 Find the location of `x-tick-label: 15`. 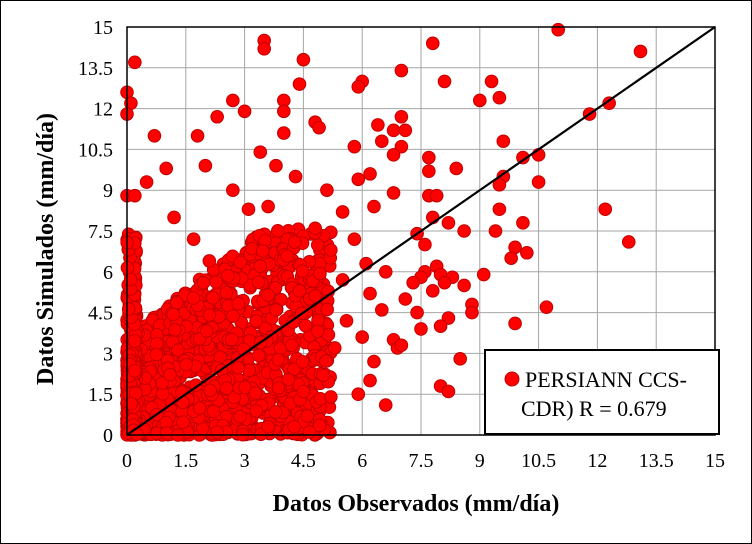

x-tick-label: 15 is located at coordinates (715, 461).